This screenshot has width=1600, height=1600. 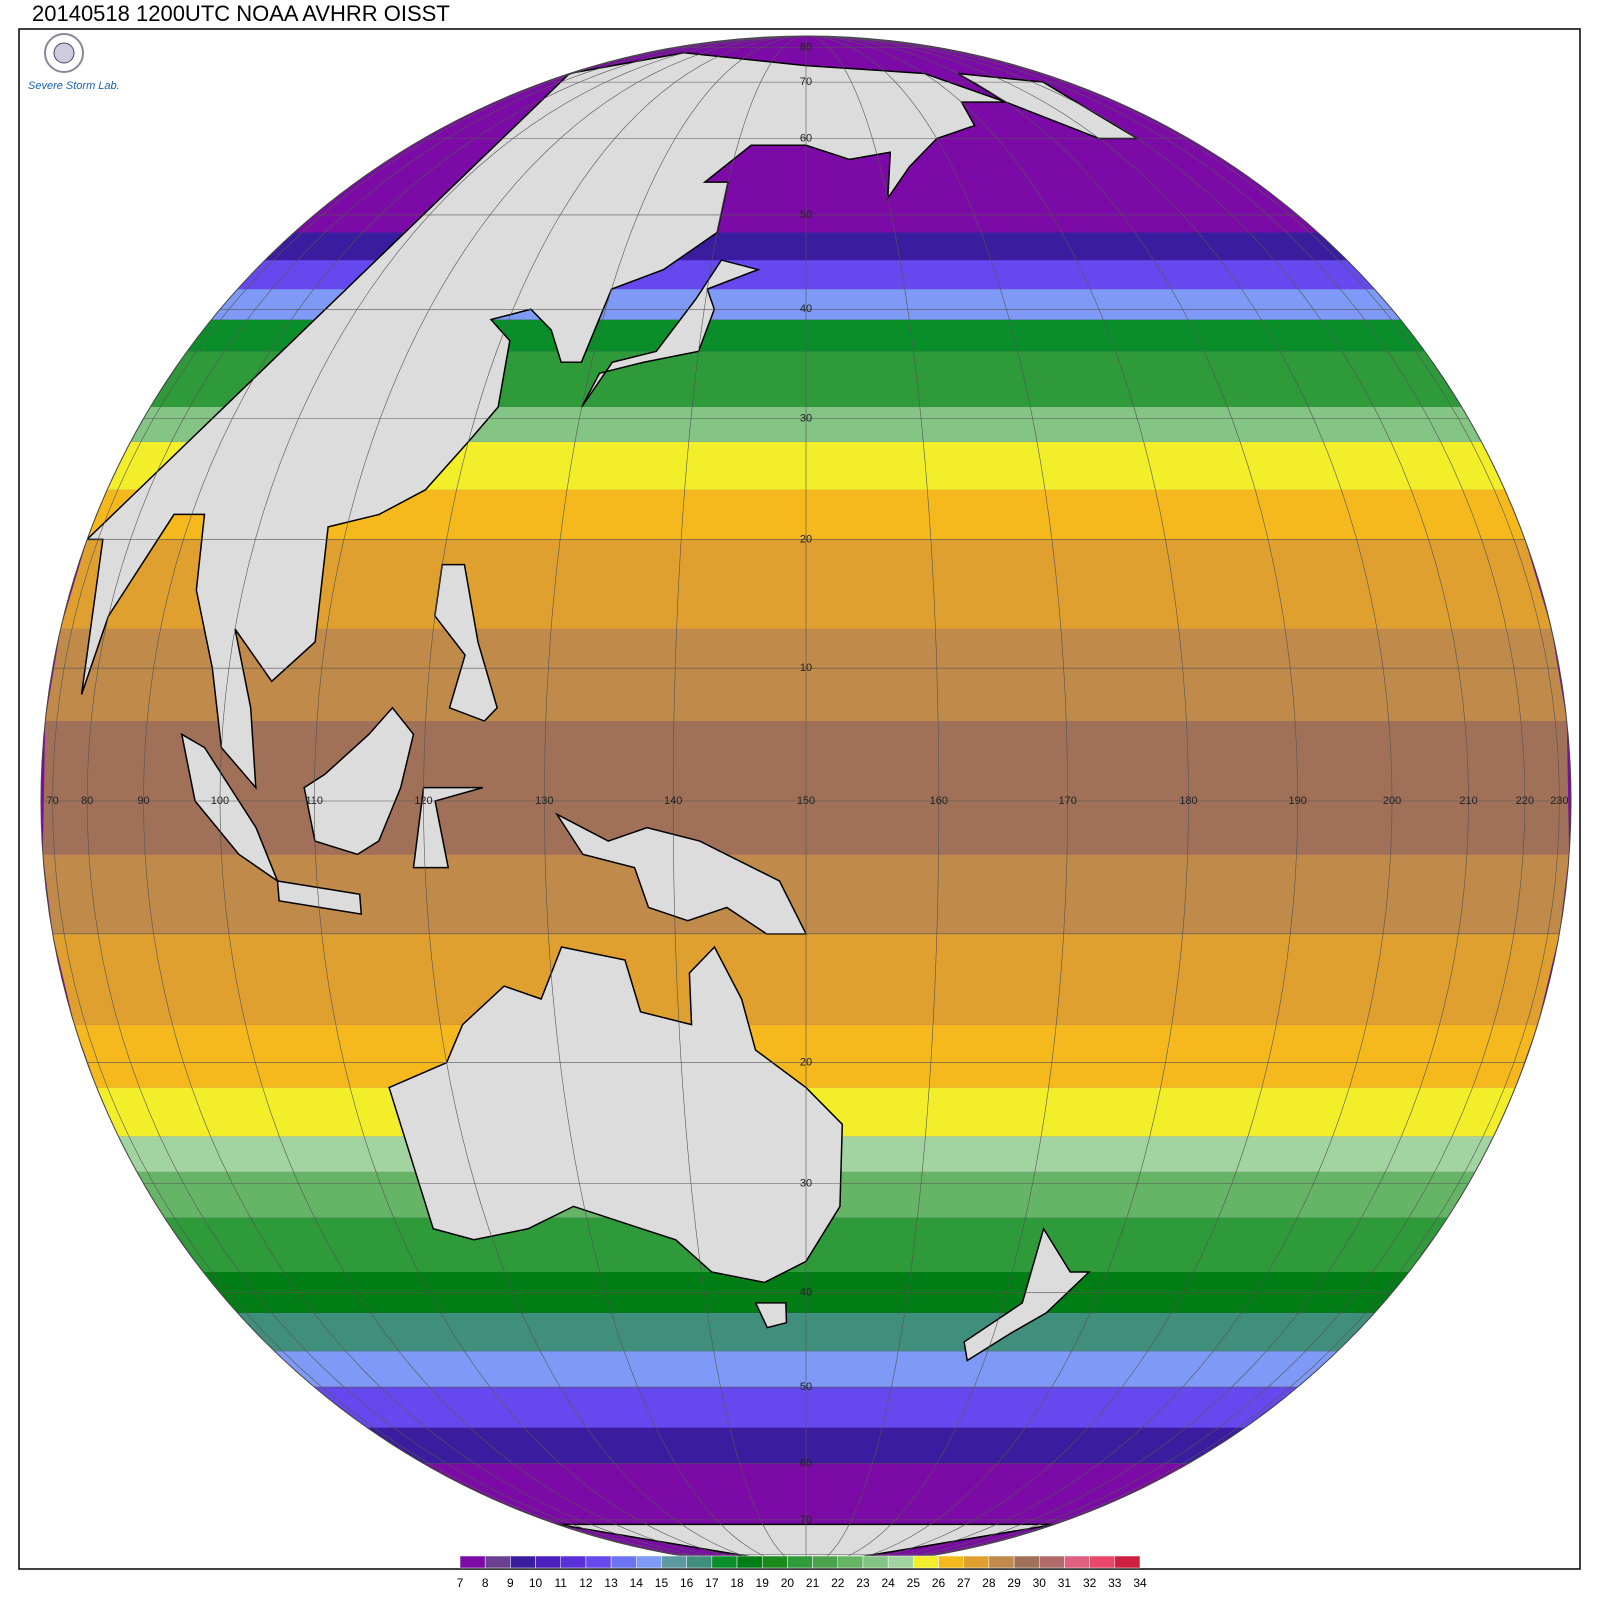 What do you see at coordinates (536, 1583) in the screenshot?
I see `colorbar-label: 10` at bounding box center [536, 1583].